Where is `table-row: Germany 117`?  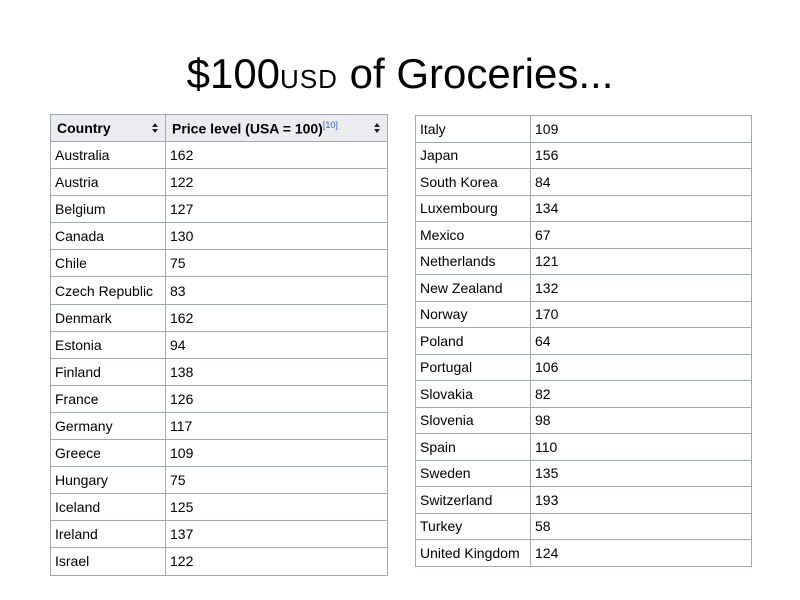 table-row: Germany 117 is located at coordinates (219, 426).